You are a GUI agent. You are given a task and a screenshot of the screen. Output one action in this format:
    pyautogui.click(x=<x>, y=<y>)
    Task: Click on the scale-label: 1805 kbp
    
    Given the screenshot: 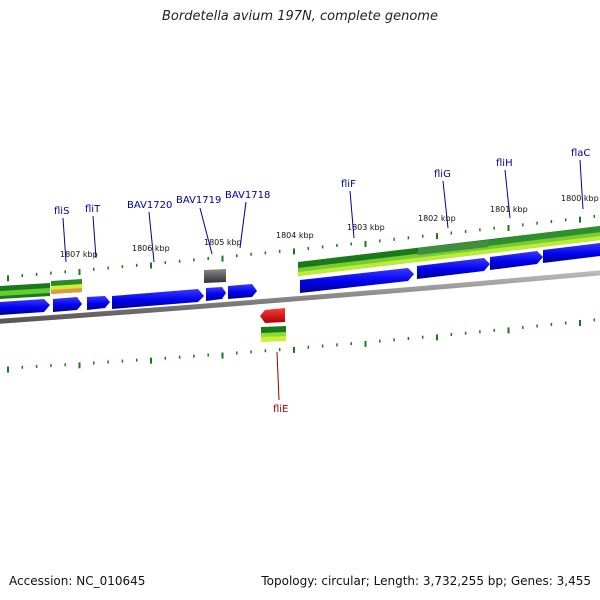 What is the action you would take?
    pyautogui.click(x=223, y=242)
    